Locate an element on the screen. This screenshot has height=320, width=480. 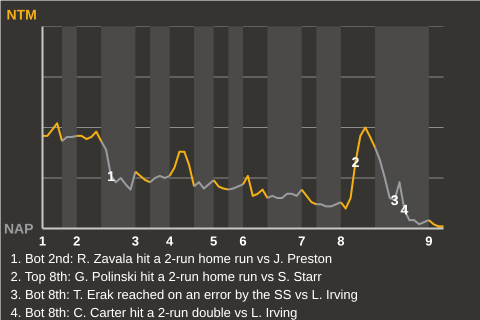
x-tick-label: 2 is located at coordinates (76, 241).